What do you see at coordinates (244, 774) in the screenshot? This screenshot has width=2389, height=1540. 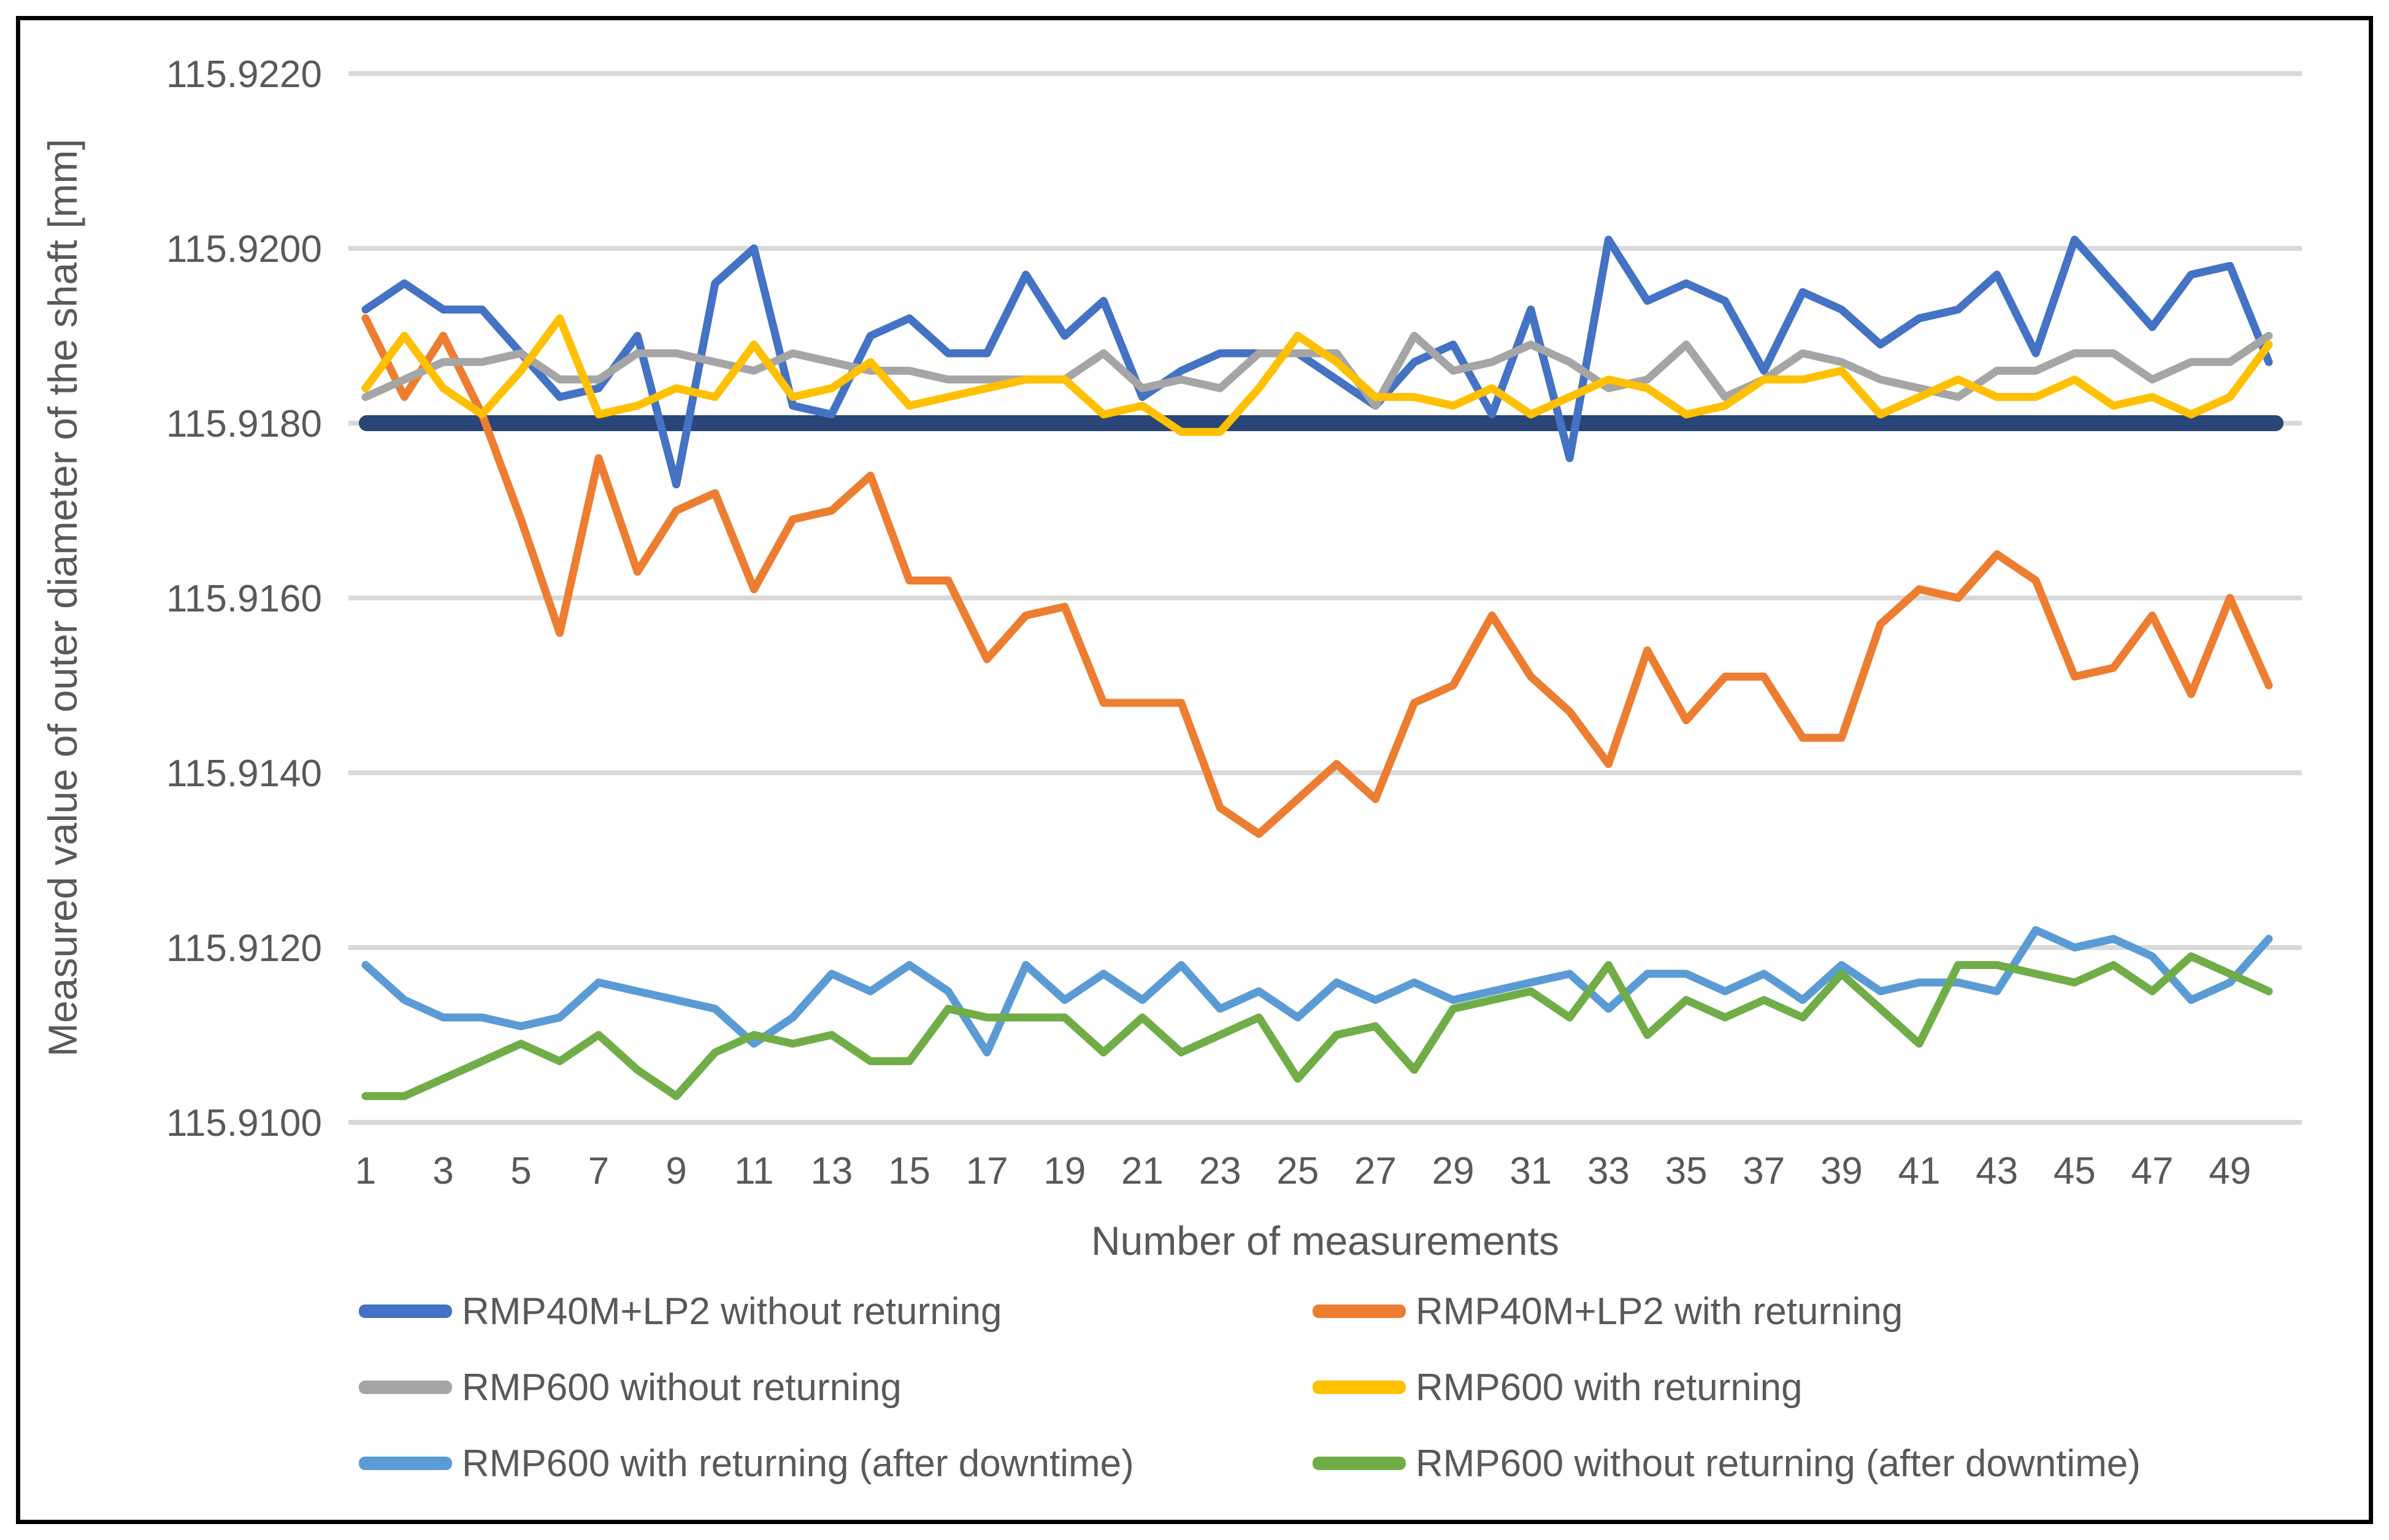 I see `y-tick-label: 115.9140` at bounding box center [244, 774].